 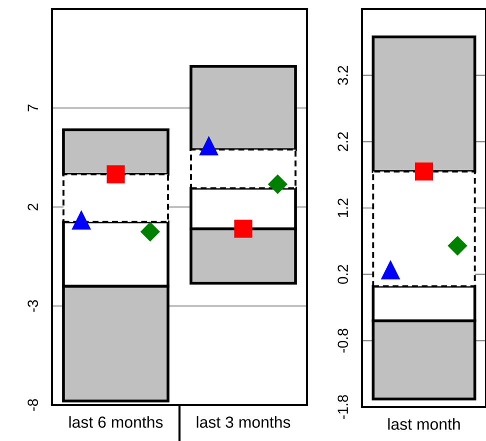 What do you see at coordinates (424, 424) in the screenshot?
I see `x-tick-label: last month` at bounding box center [424, 424].